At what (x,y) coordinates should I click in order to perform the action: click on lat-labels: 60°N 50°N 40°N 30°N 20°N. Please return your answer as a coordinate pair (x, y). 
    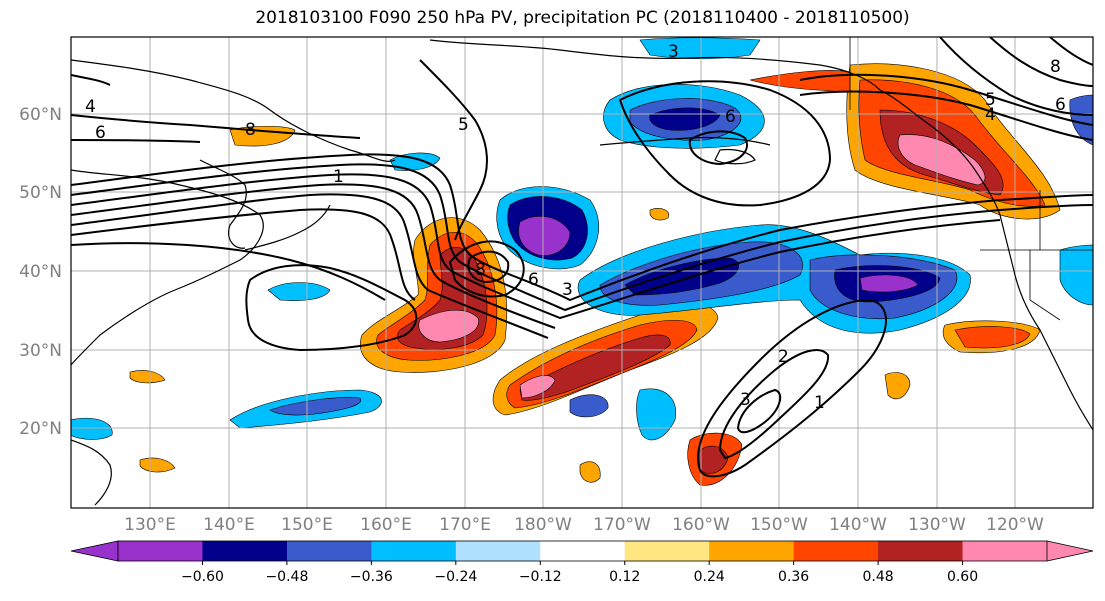
    Looking at the image, I should click on (40, 272).